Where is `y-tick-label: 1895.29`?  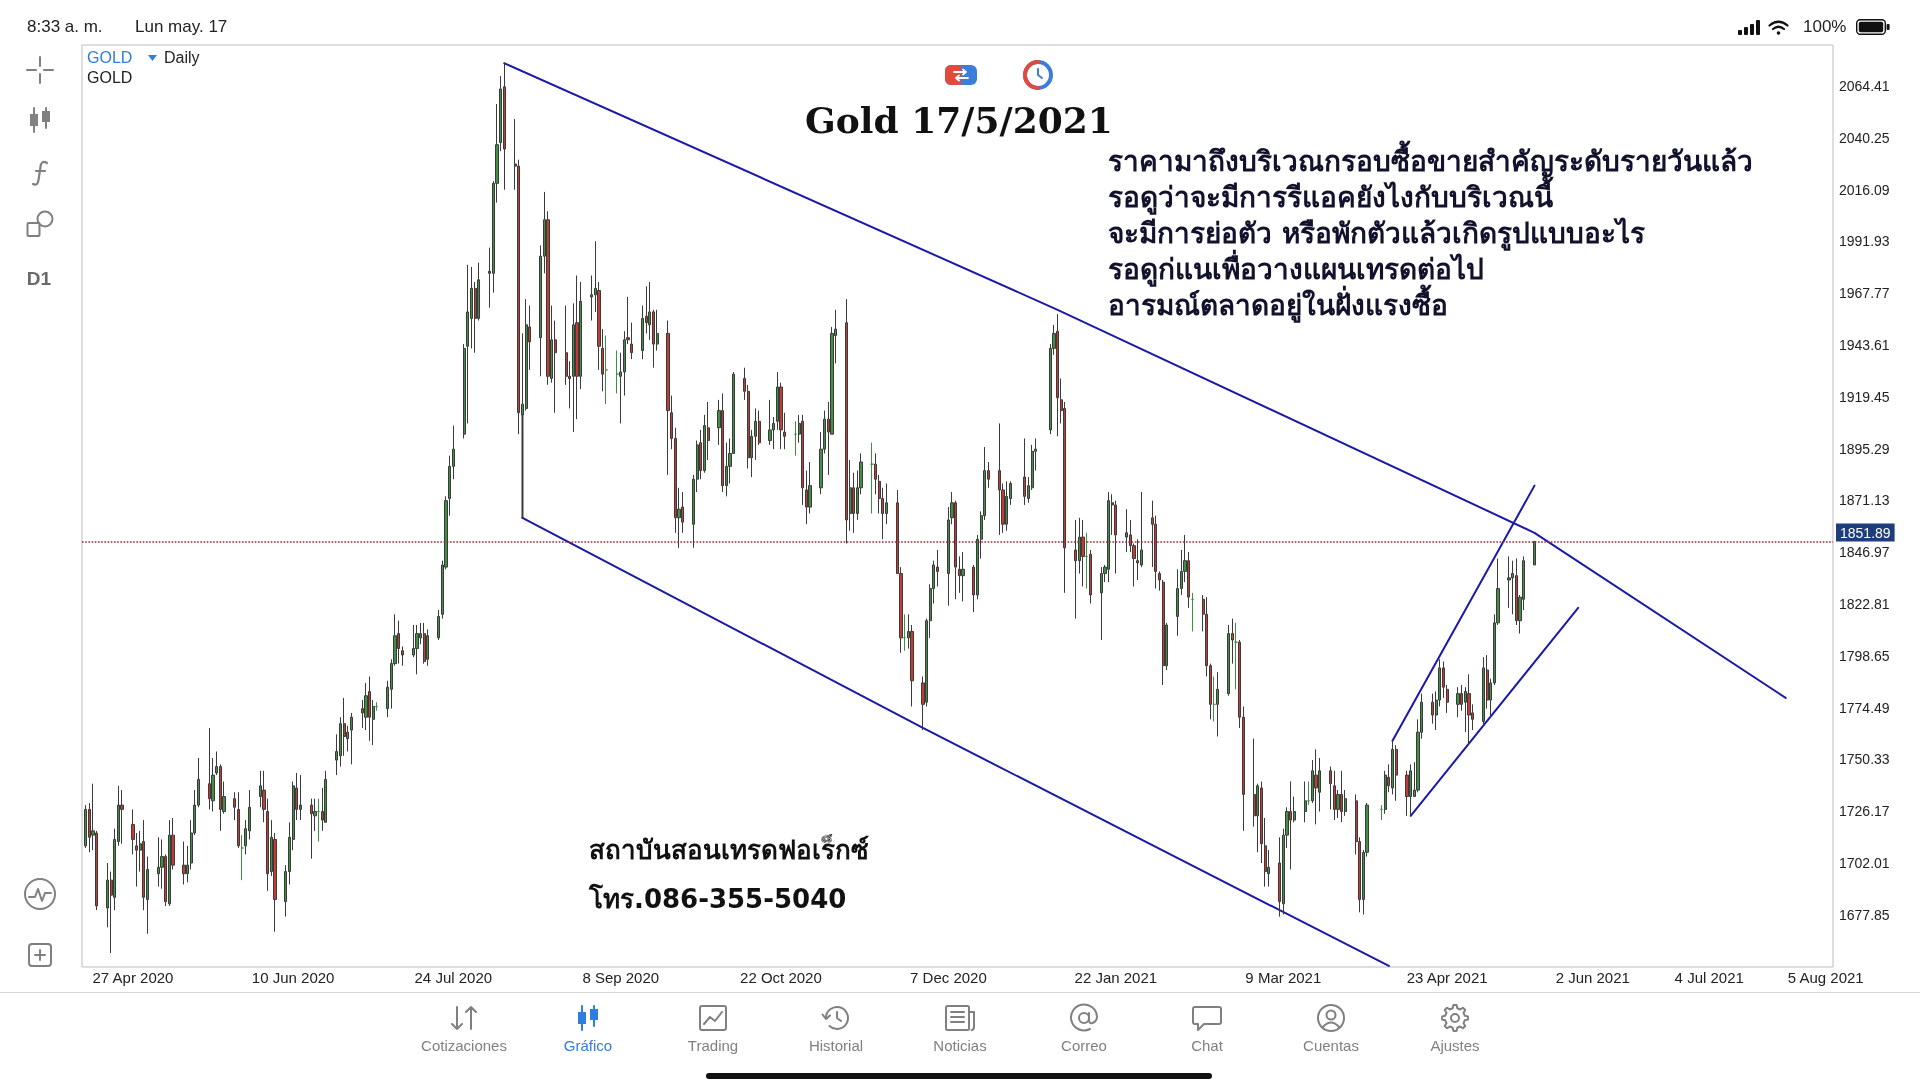 y-tick-label: 1895.29 is located at coordinates (1864, 448).